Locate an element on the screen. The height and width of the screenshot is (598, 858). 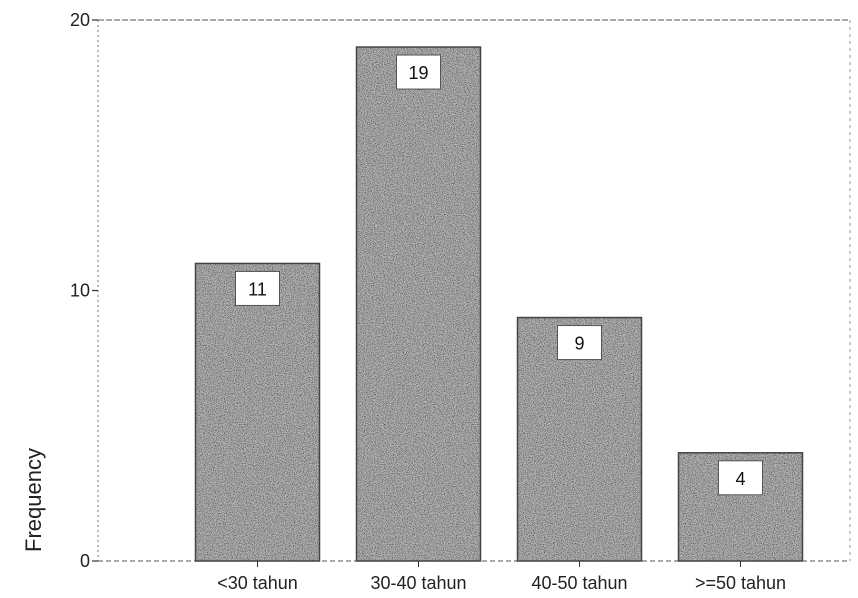
bar-group: 11 is located at coordinates (257, 412).